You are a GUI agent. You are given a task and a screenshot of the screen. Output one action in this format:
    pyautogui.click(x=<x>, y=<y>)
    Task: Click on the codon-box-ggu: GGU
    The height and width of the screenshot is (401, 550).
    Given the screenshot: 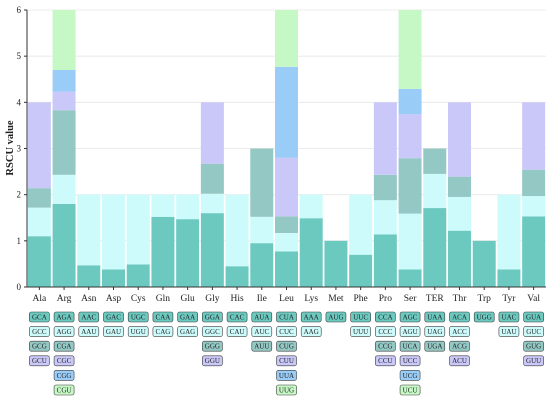 What is the action you would take?
    pyautogui.click(x=212, y=361)
    